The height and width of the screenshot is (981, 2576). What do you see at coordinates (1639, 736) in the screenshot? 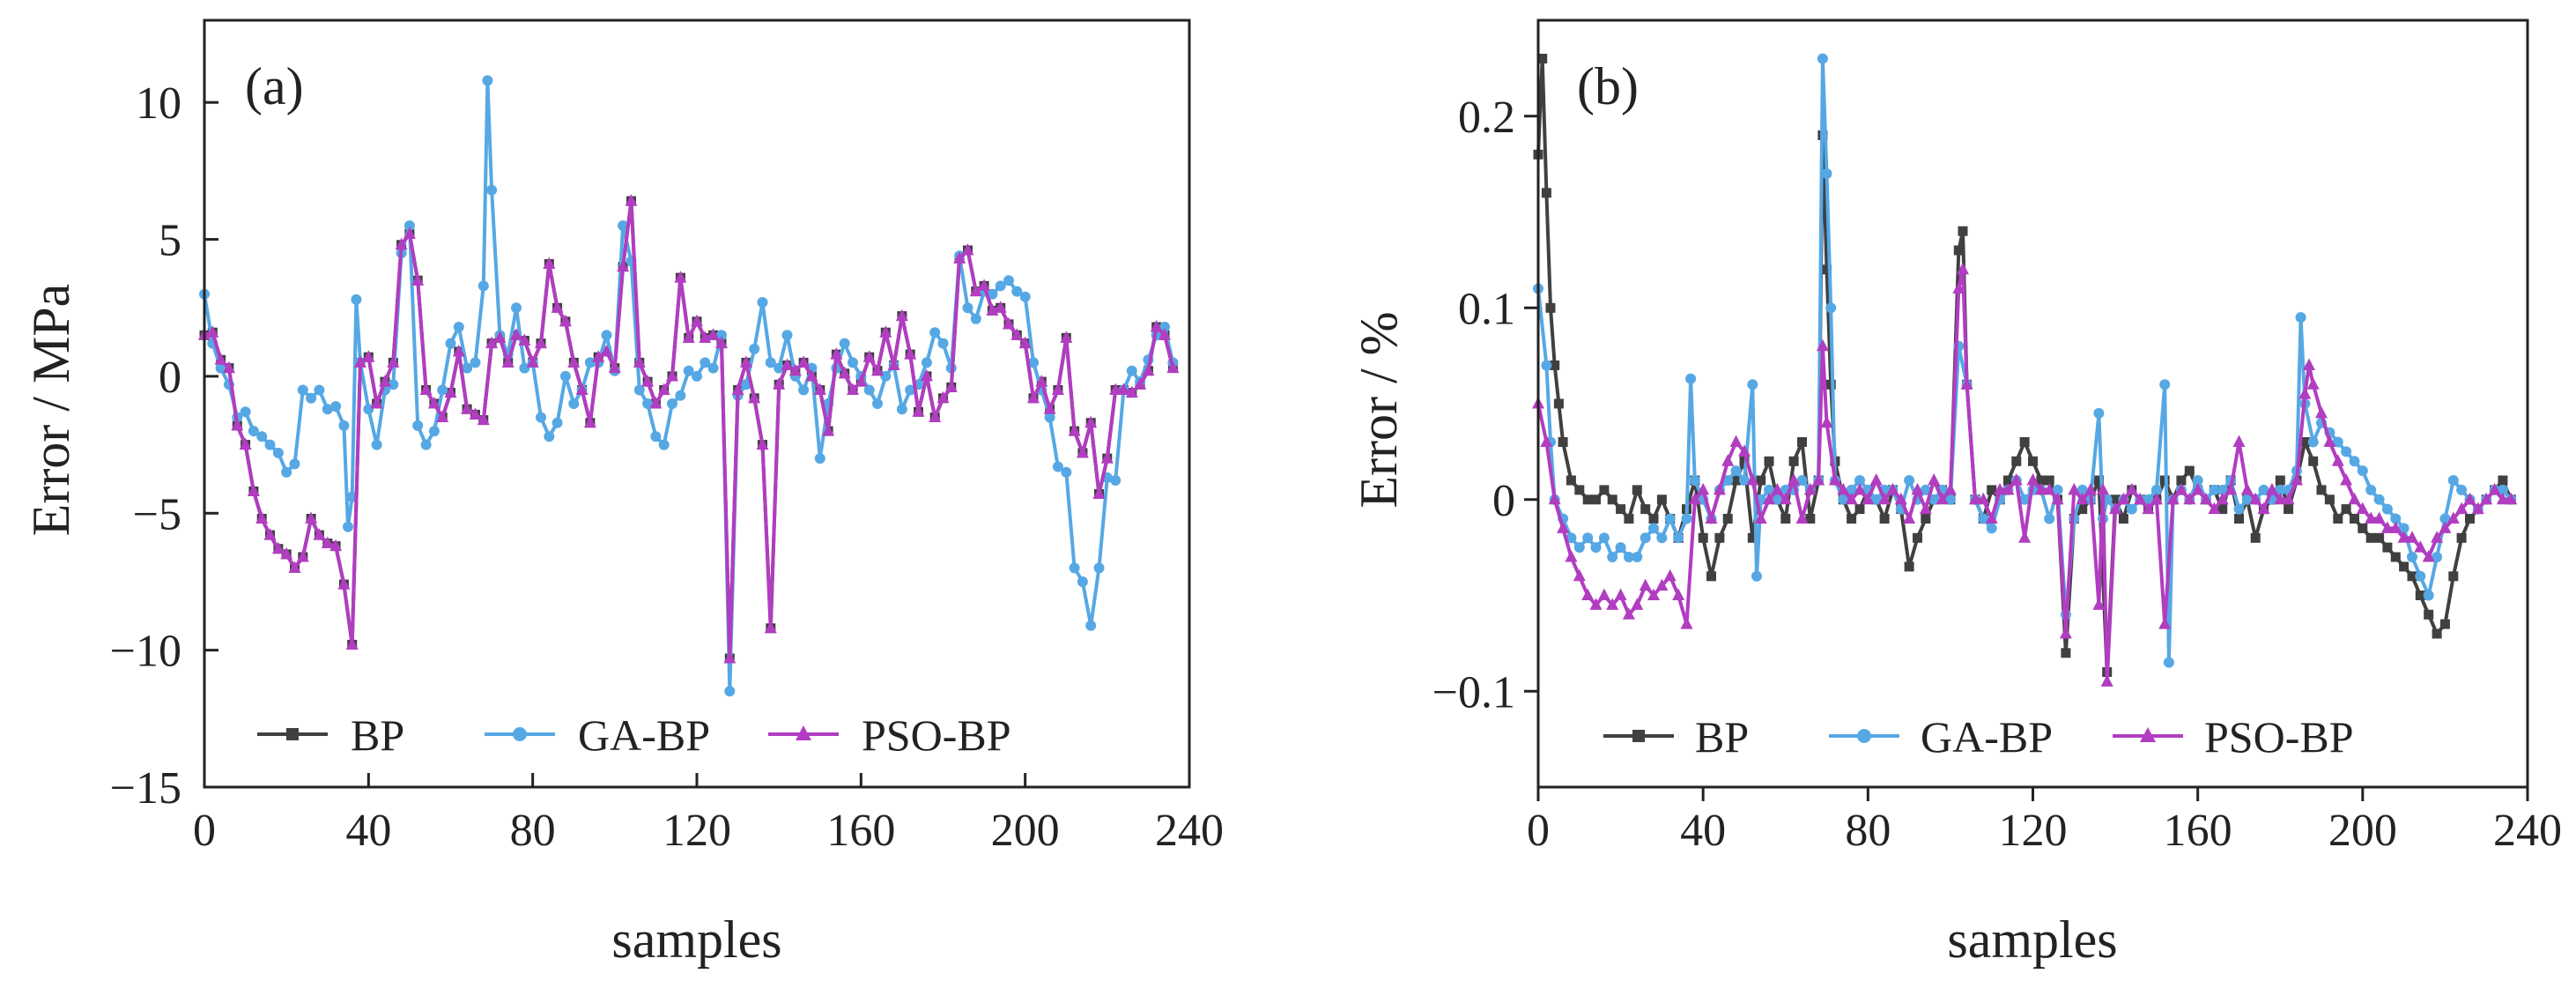
I see `chart-b-legend-marker-bp` at bounding box center [1639, 736].